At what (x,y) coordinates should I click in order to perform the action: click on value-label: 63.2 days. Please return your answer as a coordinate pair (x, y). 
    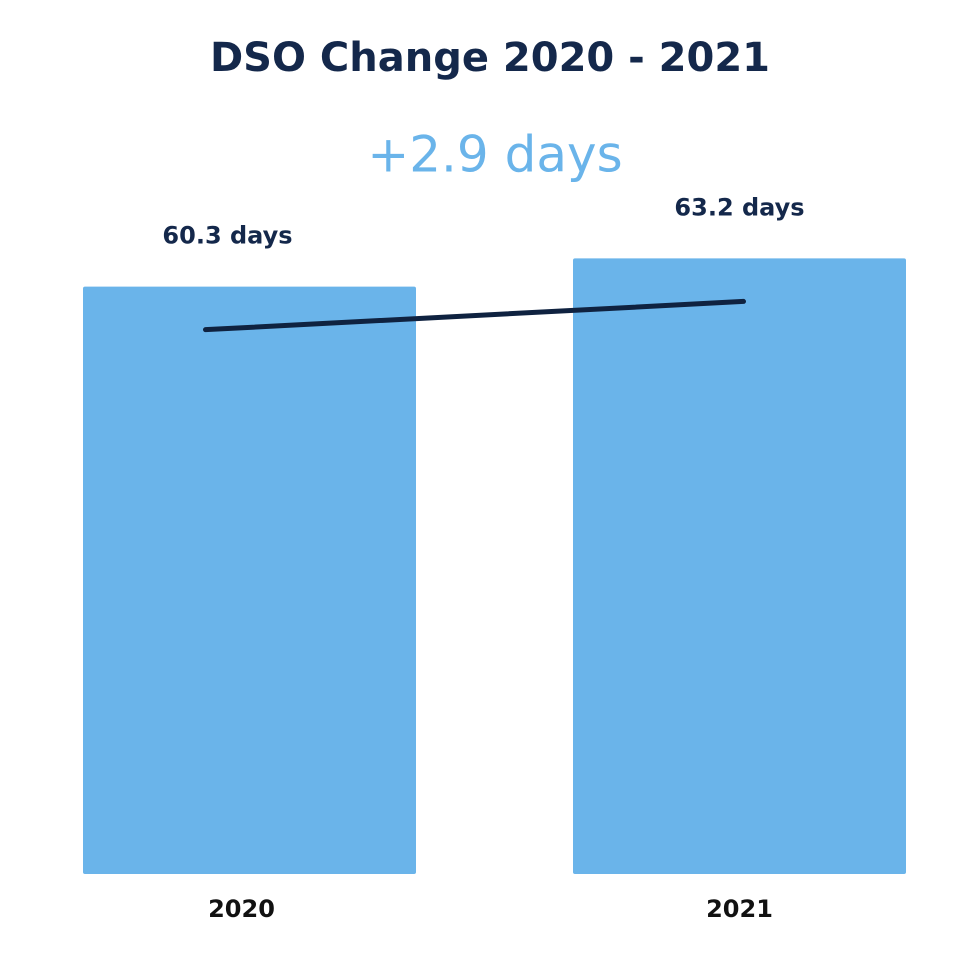
    Looking at the image, I should click on (739, 207).